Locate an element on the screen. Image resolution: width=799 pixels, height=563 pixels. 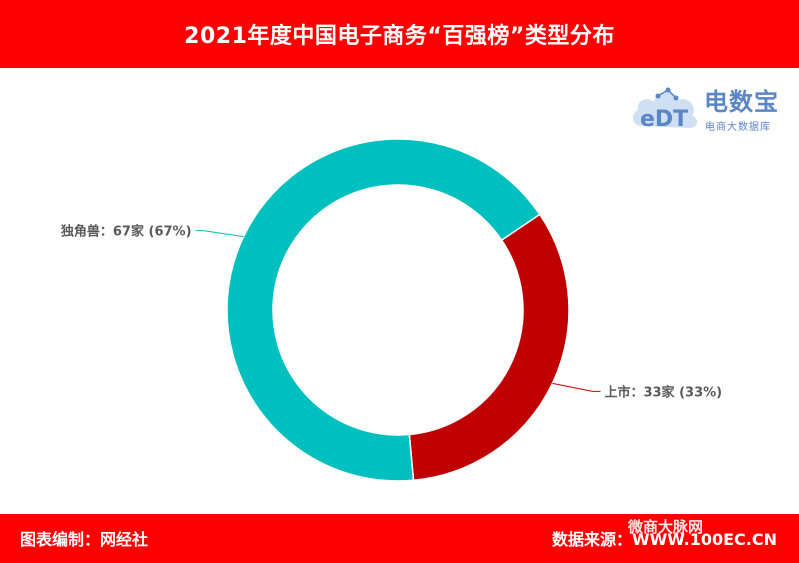
logo-brand: 电数宝 is located at coordinates (741, 102).